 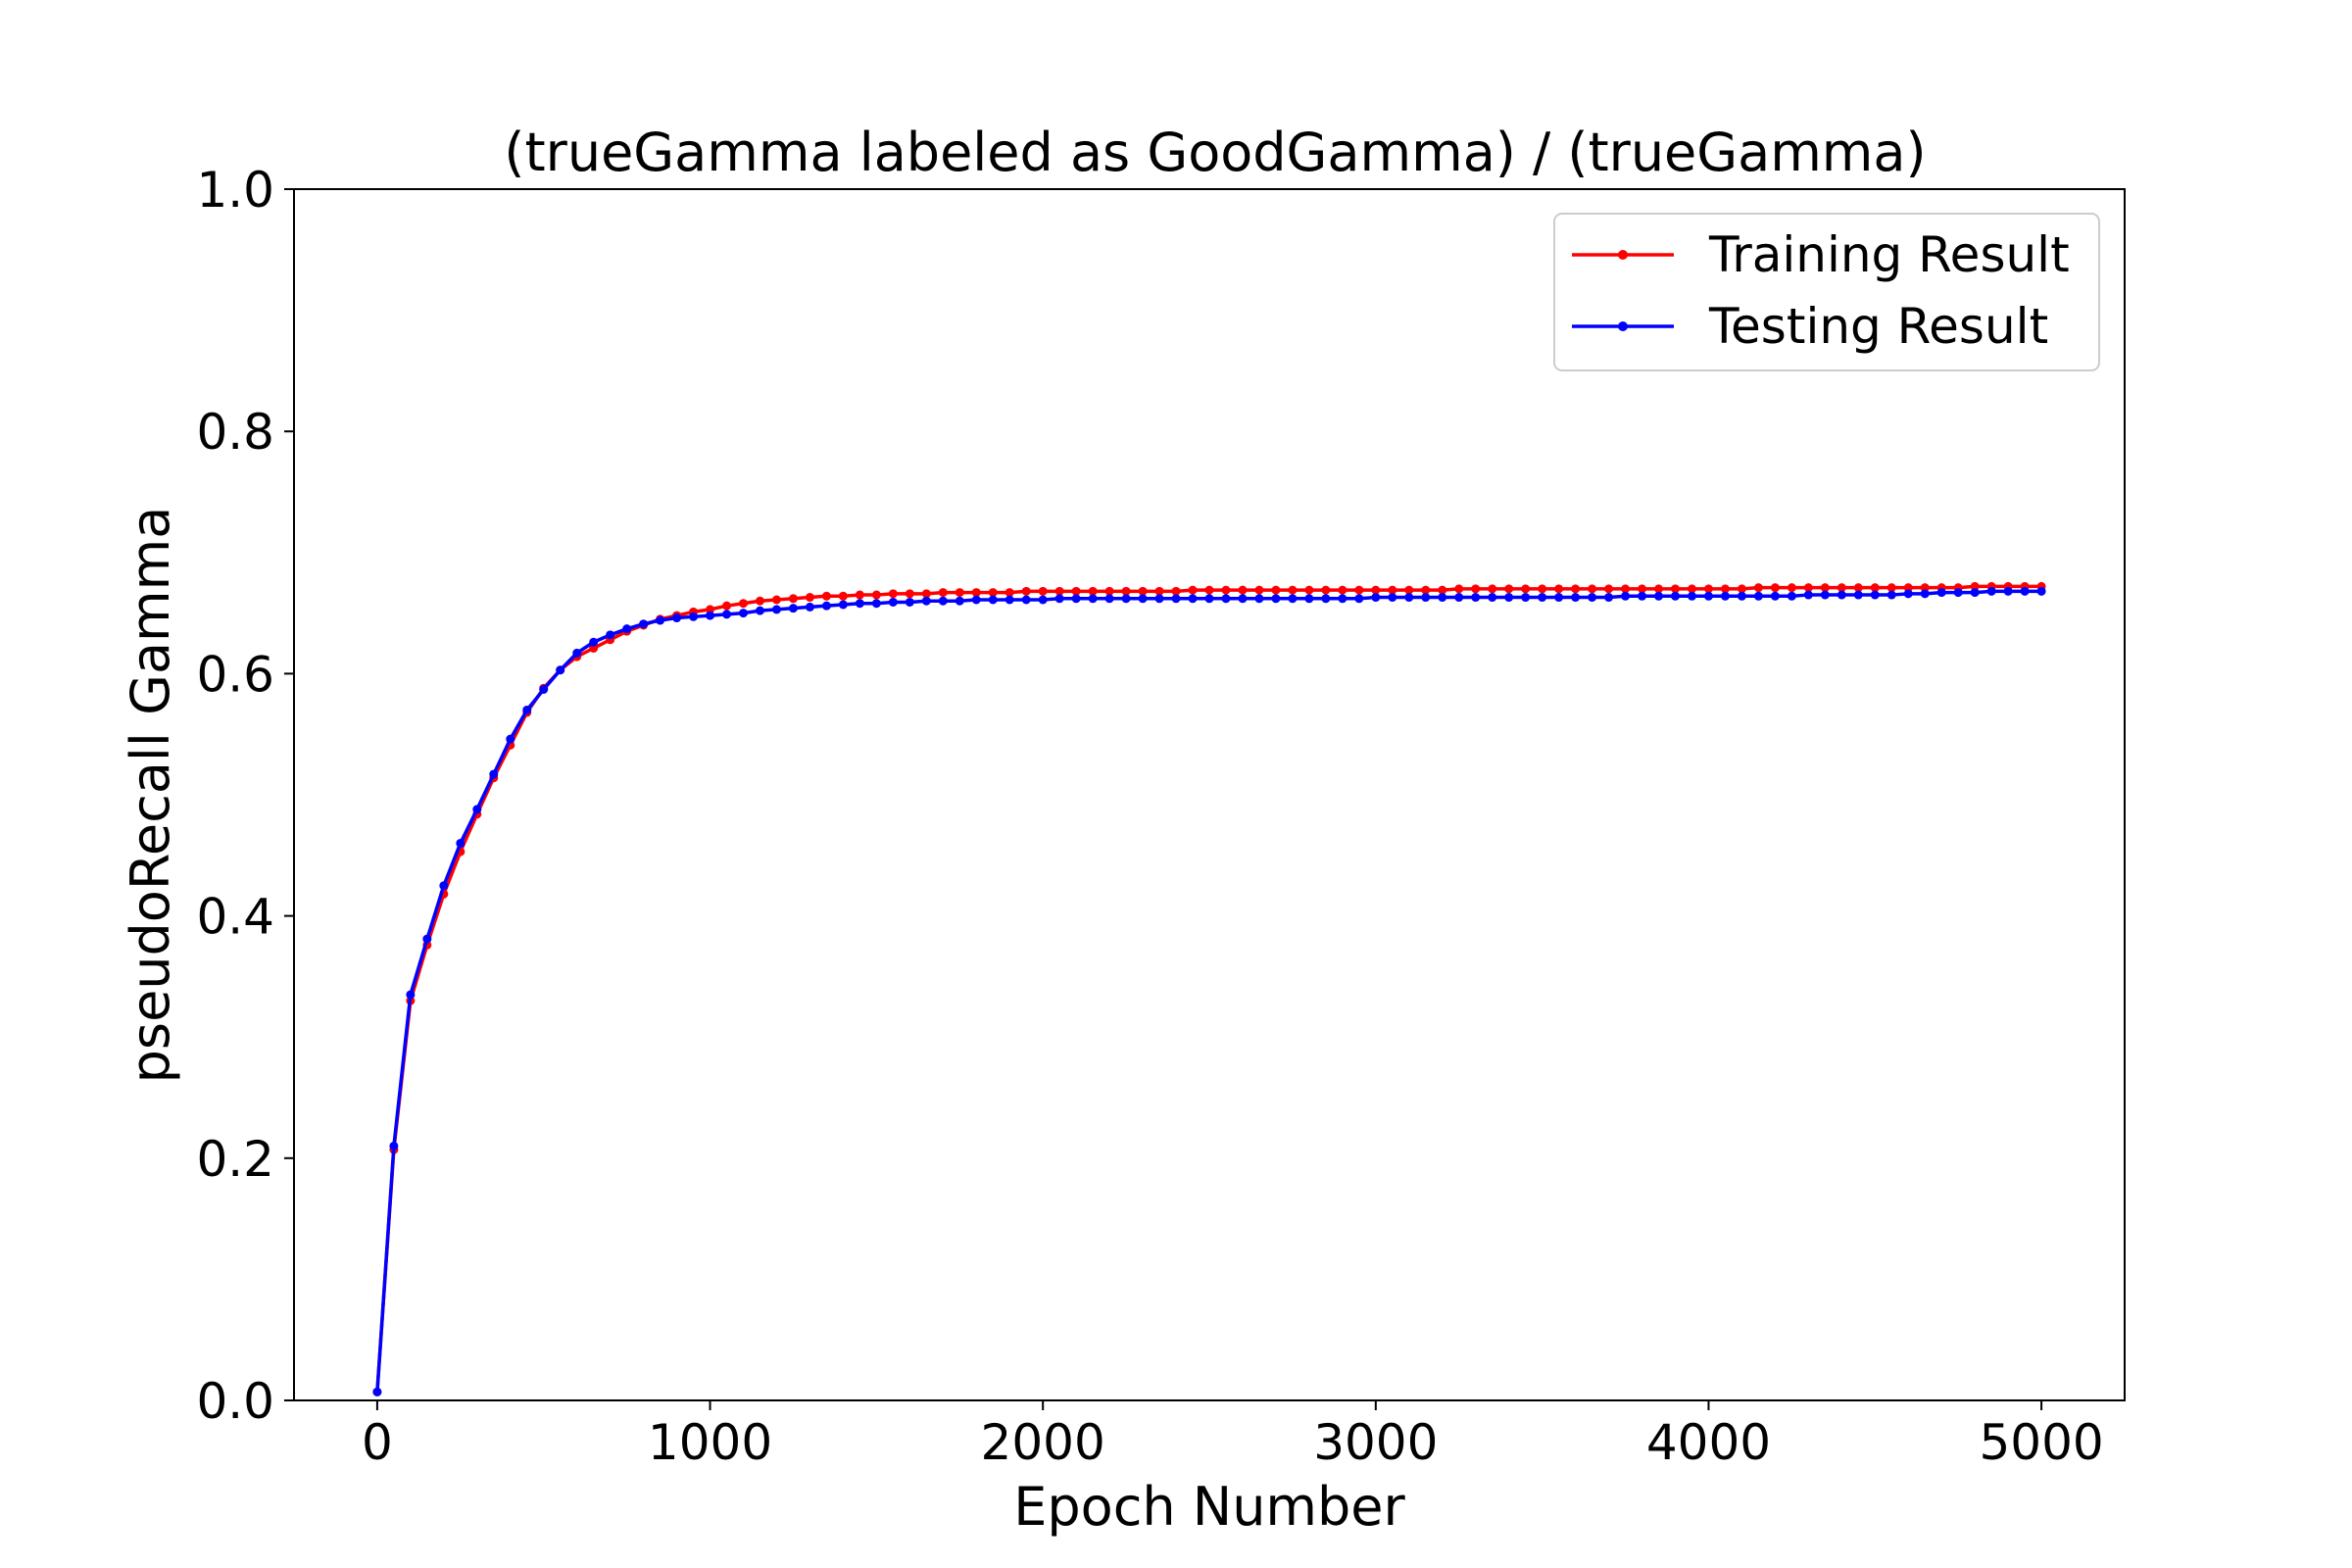 I want to click on x-tick-label: 0, so click(x=377, y=1442).